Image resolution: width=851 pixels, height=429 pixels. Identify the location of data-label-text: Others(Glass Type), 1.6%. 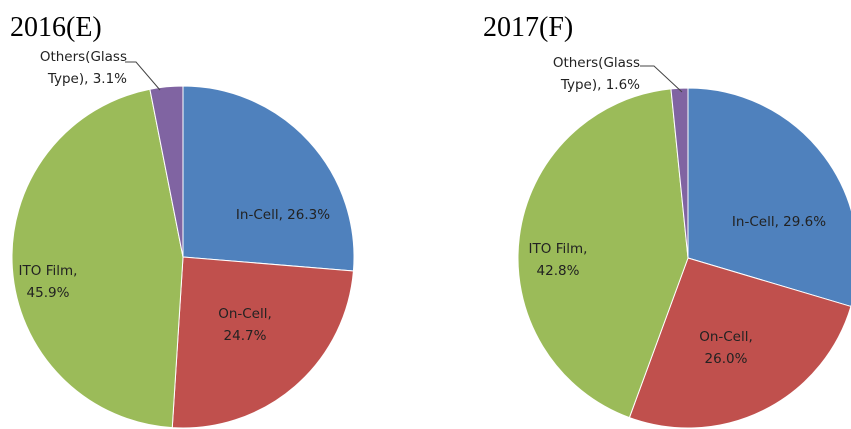
(596, 74).